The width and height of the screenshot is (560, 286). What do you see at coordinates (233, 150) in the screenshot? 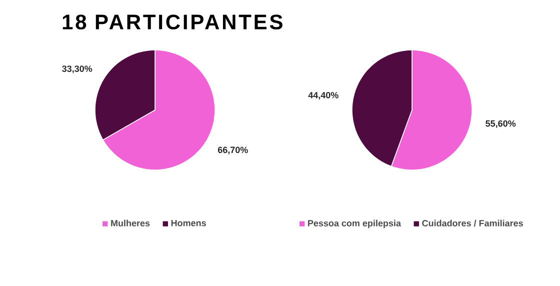
I see `data-label: 66,70%` at bounding box center [233, 150].